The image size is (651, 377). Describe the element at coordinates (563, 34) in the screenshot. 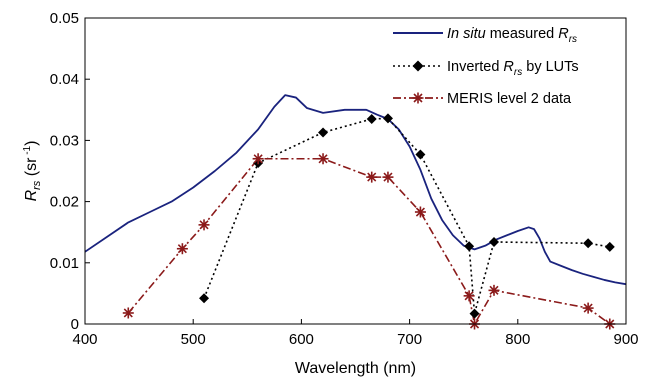

I see `legend-insitu-main: R` at that location.